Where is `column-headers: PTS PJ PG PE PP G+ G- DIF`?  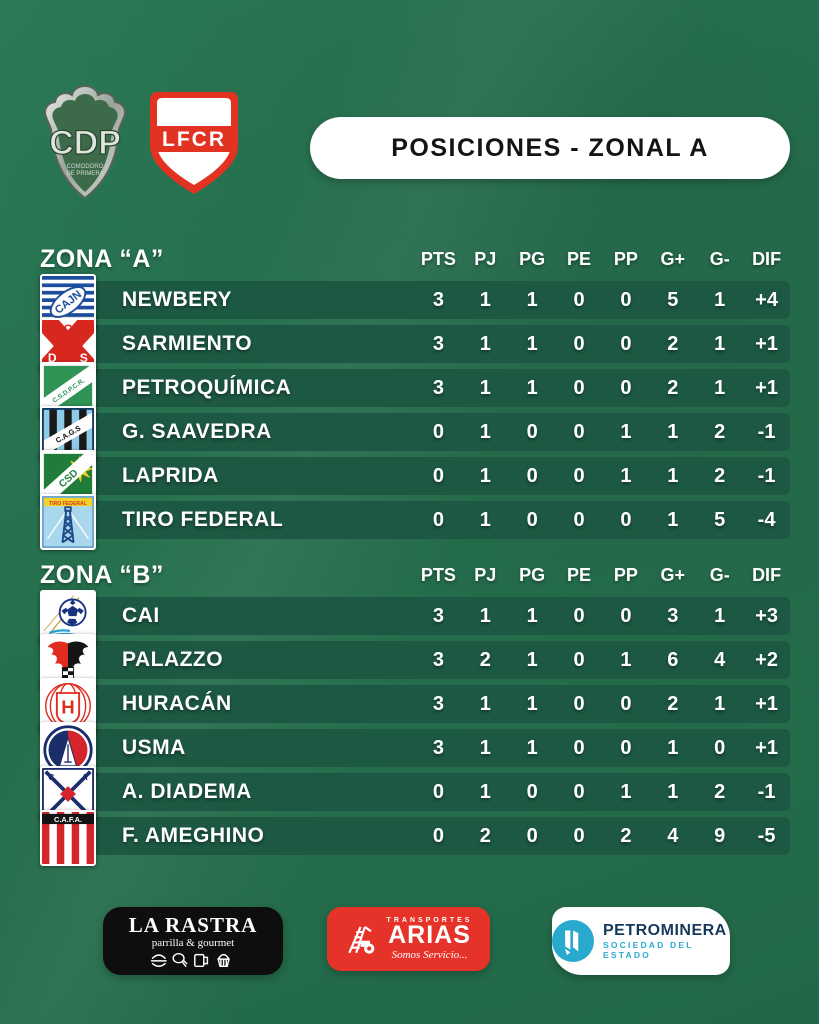 column-headers: PTS PJ PG PE PP G+ G- DIF is located at coordinates (602, 259).